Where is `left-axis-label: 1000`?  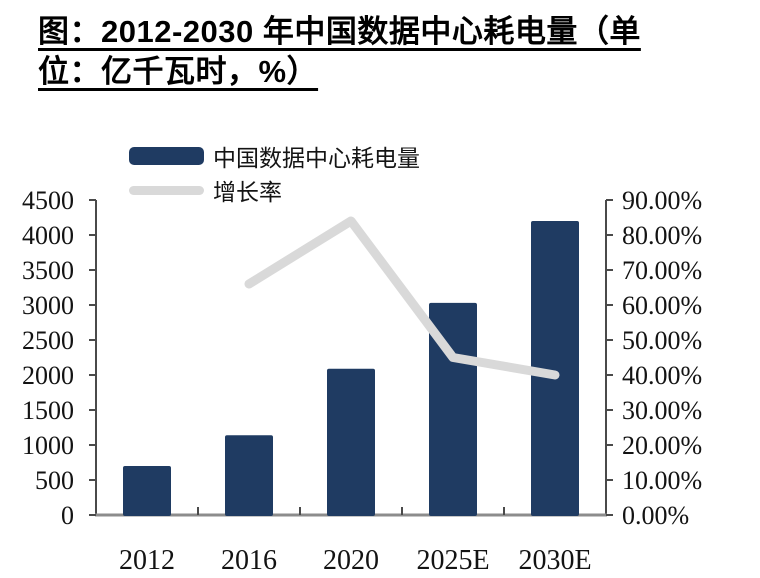 left-axis-label: 1000 is located at coordinates (48, 445).